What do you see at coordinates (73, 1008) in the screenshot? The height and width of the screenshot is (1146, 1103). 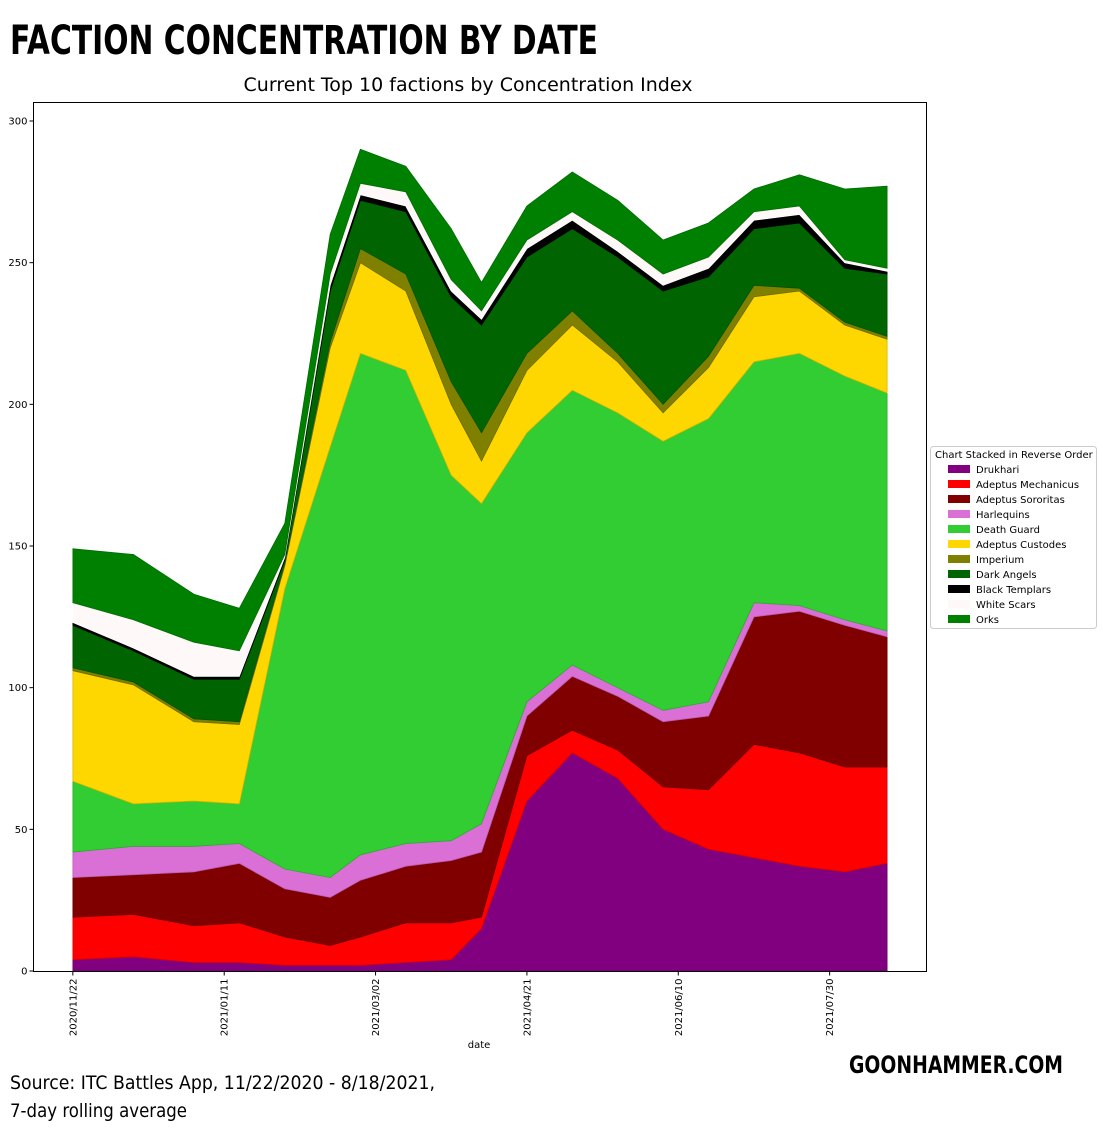 I see `x-tick-label: 2020/11/22` at bounding box center [73, 1008].